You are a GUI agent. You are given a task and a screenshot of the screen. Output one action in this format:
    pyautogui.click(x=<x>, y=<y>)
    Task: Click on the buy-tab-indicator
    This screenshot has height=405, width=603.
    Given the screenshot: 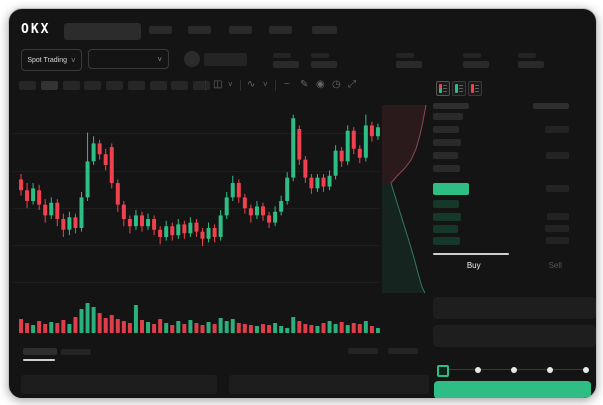 What is the action you would take?
    pyautogui.click(x=471, y=254)
    